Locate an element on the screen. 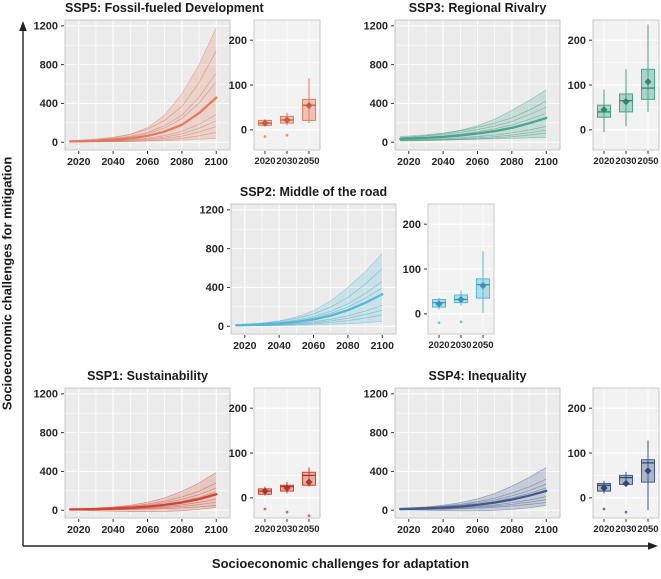 The image size is (661, 579). ssp2-line-chart: 0 400 800 1200 2020 2040 2060 2080 2100 is located at coordinates (298, 279).